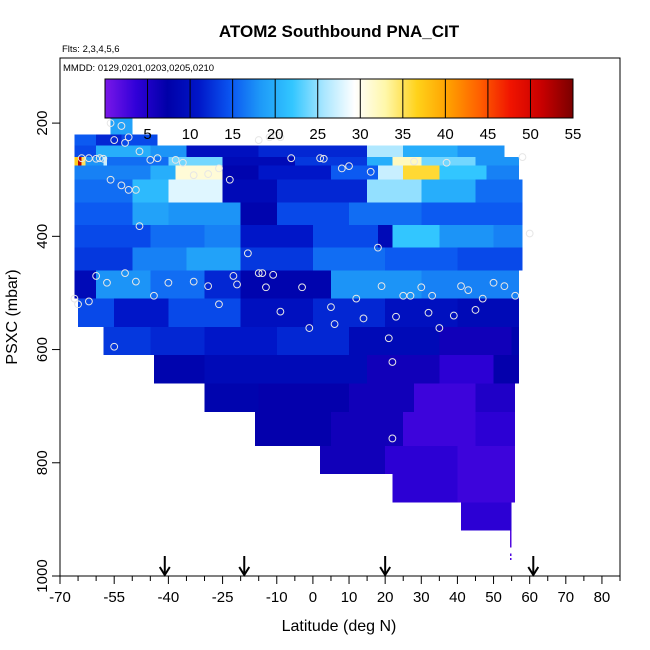 Image resolution: width=650 pixels, height=650 pixels. What do you see at coordinates (529, 597) in the screenshot?
I see `x-tick-label: 60` at bounding box center [529, 597].